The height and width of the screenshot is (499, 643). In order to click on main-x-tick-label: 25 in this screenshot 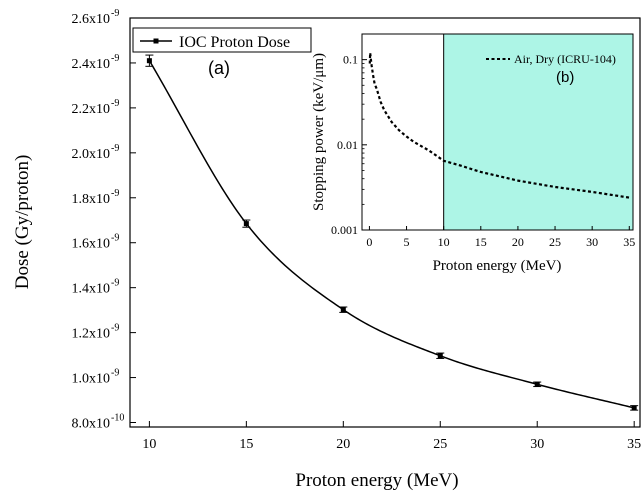, I will do `click(440, 444)`.